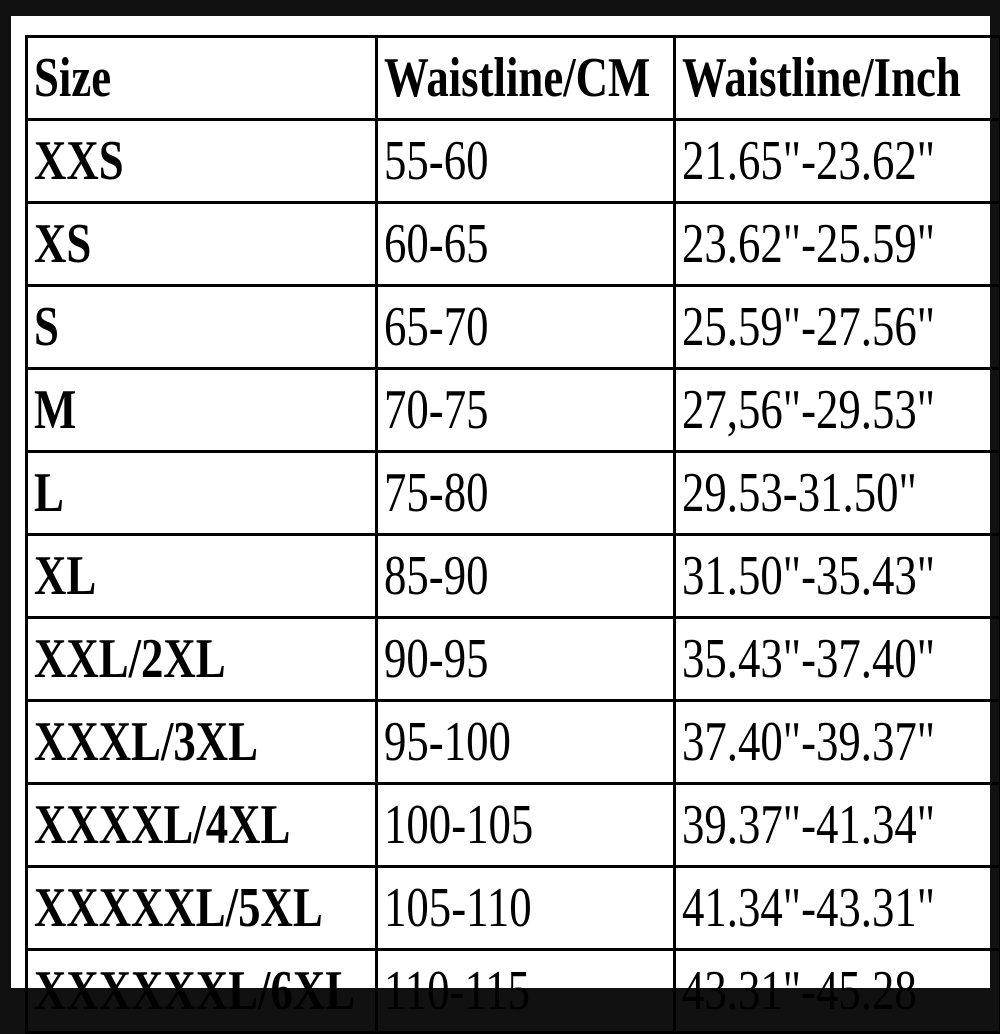  I want to click on waist-cm-value: 70-75, so click(436, 410).